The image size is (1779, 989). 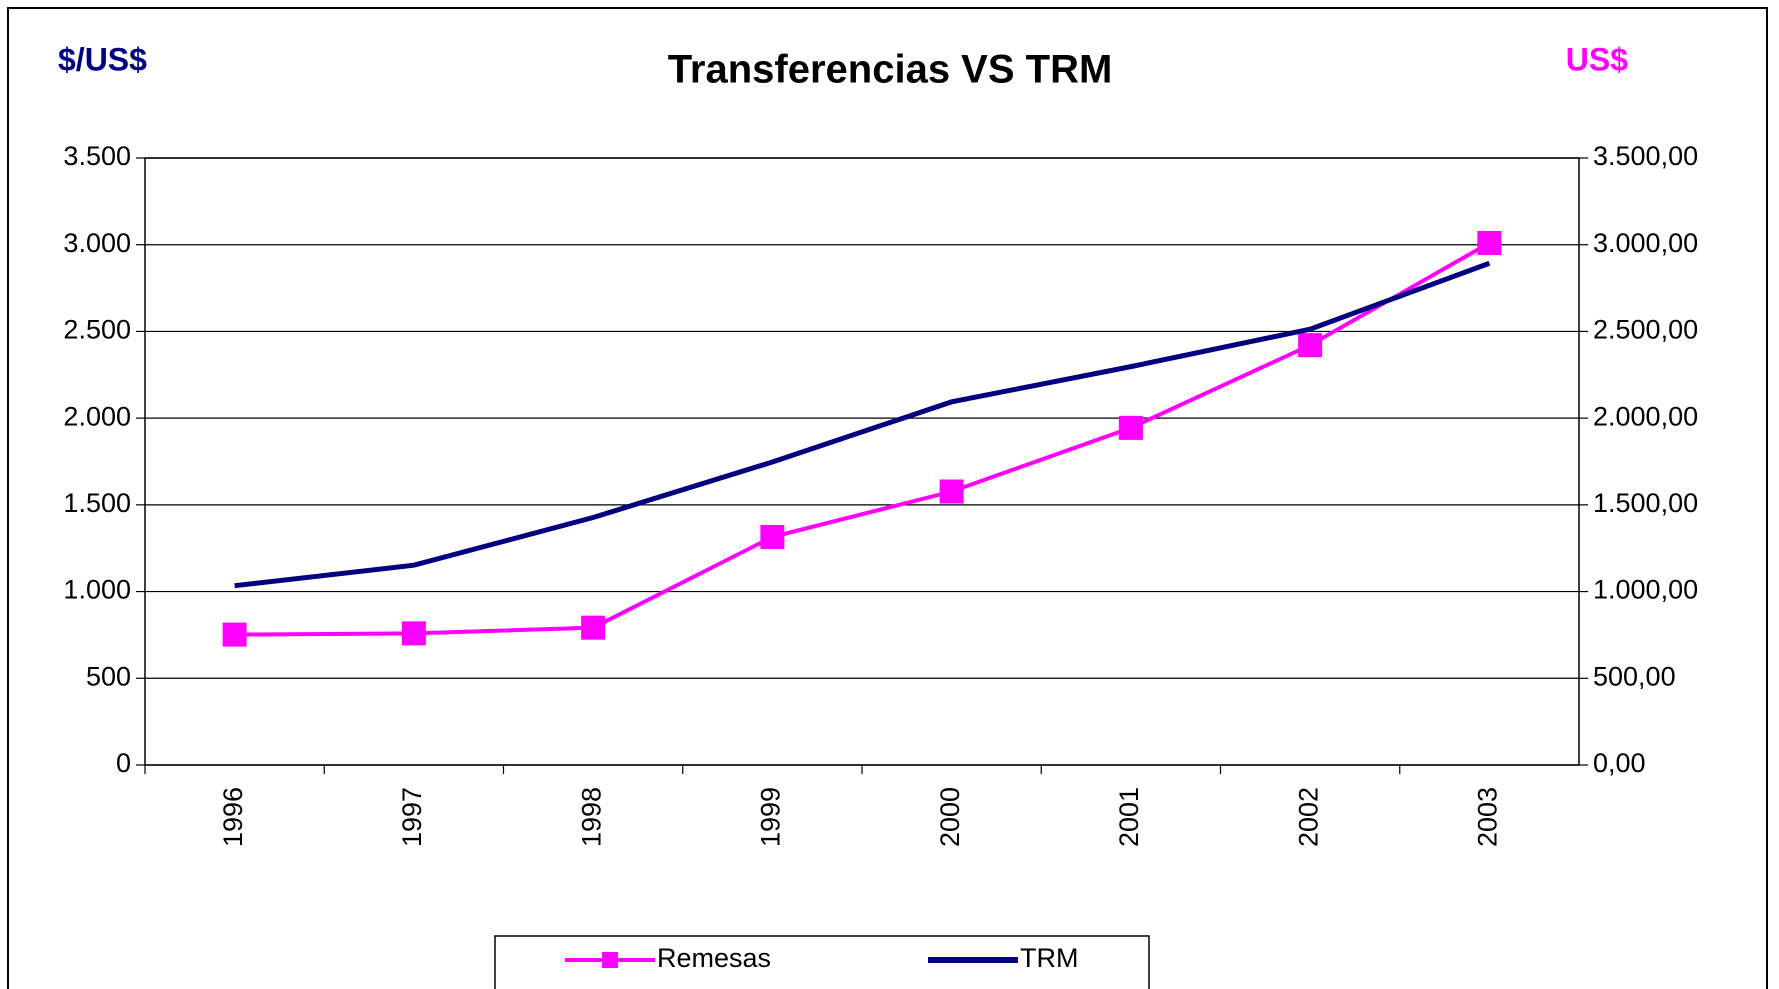 I want to click on x-tick-label: 2000, so click(x=950, y=817).